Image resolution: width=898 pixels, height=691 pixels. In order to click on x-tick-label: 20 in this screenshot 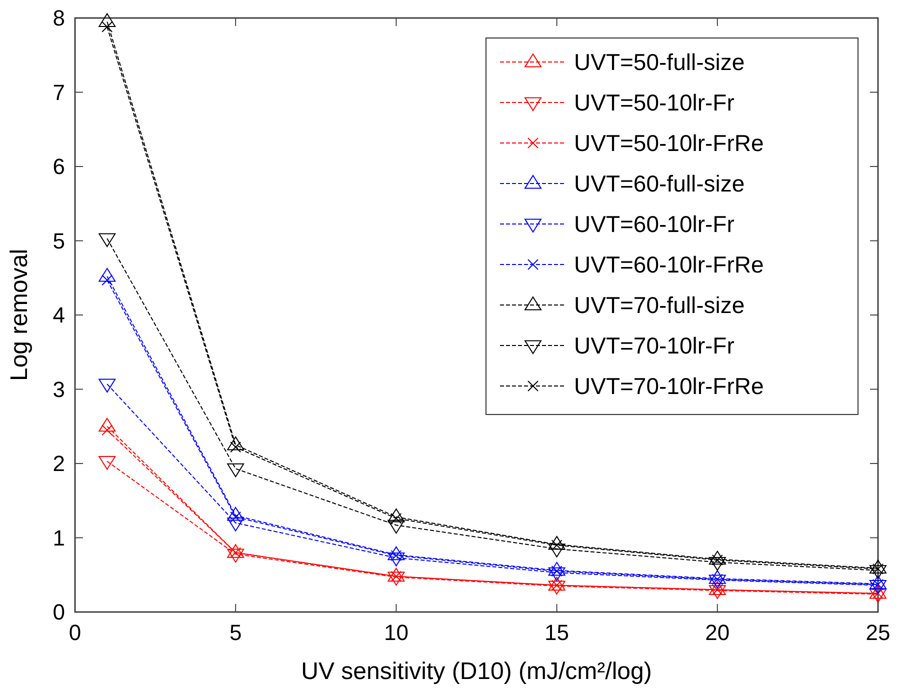, I will do `click(717, 632)`.